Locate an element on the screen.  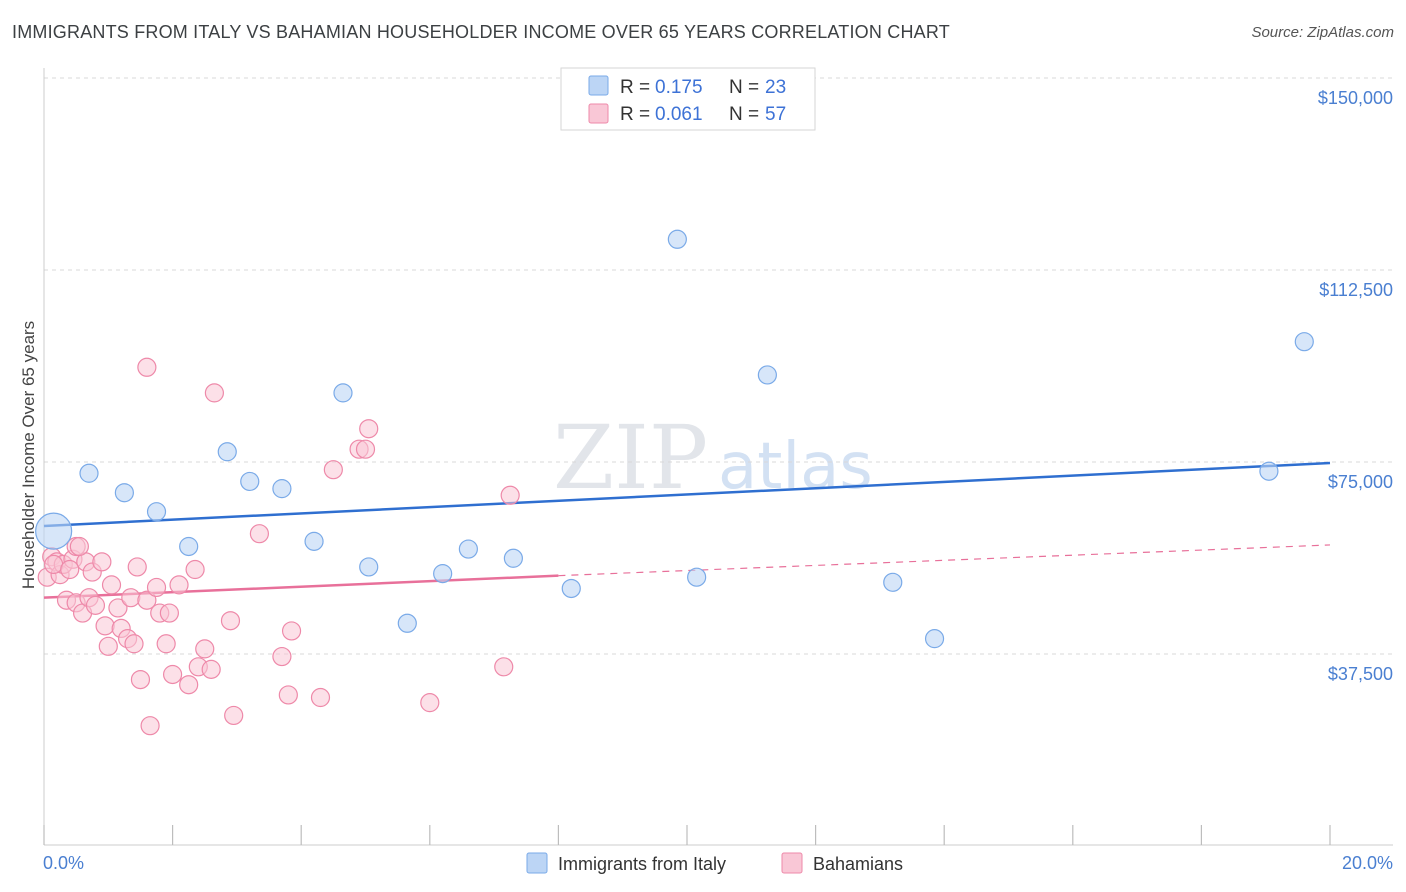
legend-n-label-italy: N = is located at coordinates (744, 87).